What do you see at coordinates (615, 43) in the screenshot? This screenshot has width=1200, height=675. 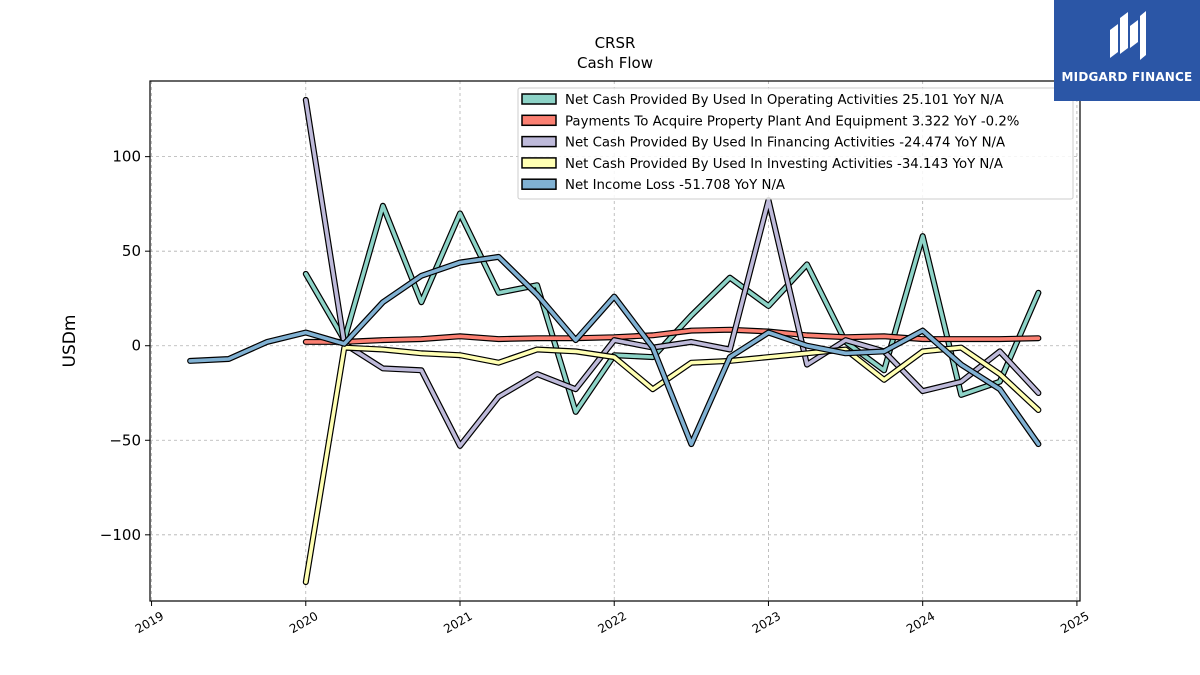 I see `chart-title: CRSR` at bounding box center [615, 43].